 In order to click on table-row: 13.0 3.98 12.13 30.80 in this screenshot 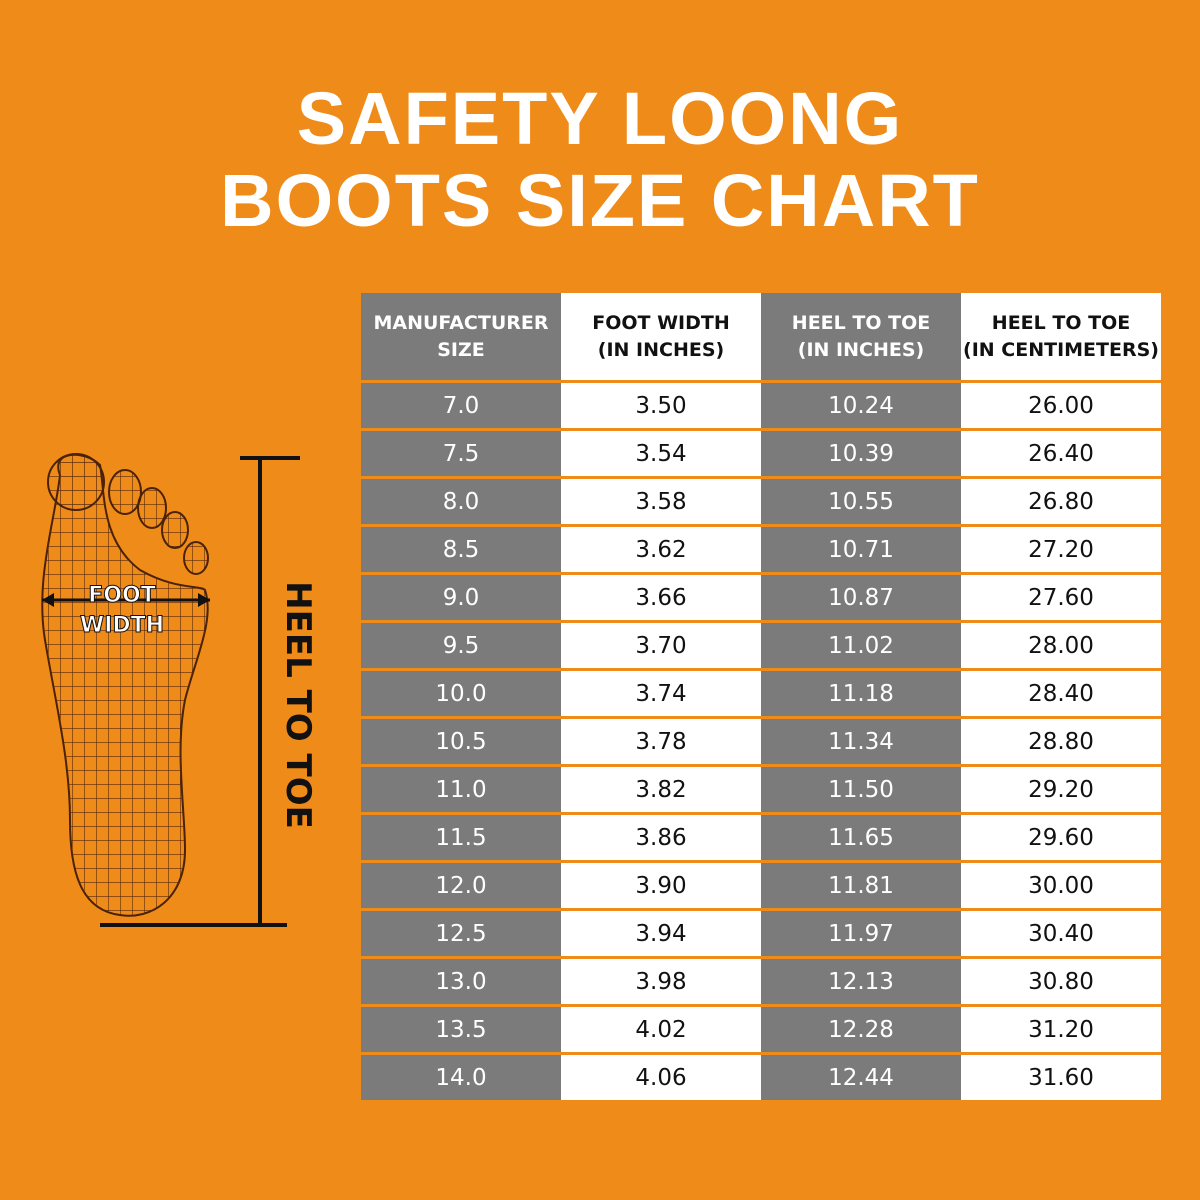, I will do `click(761, 981)`.